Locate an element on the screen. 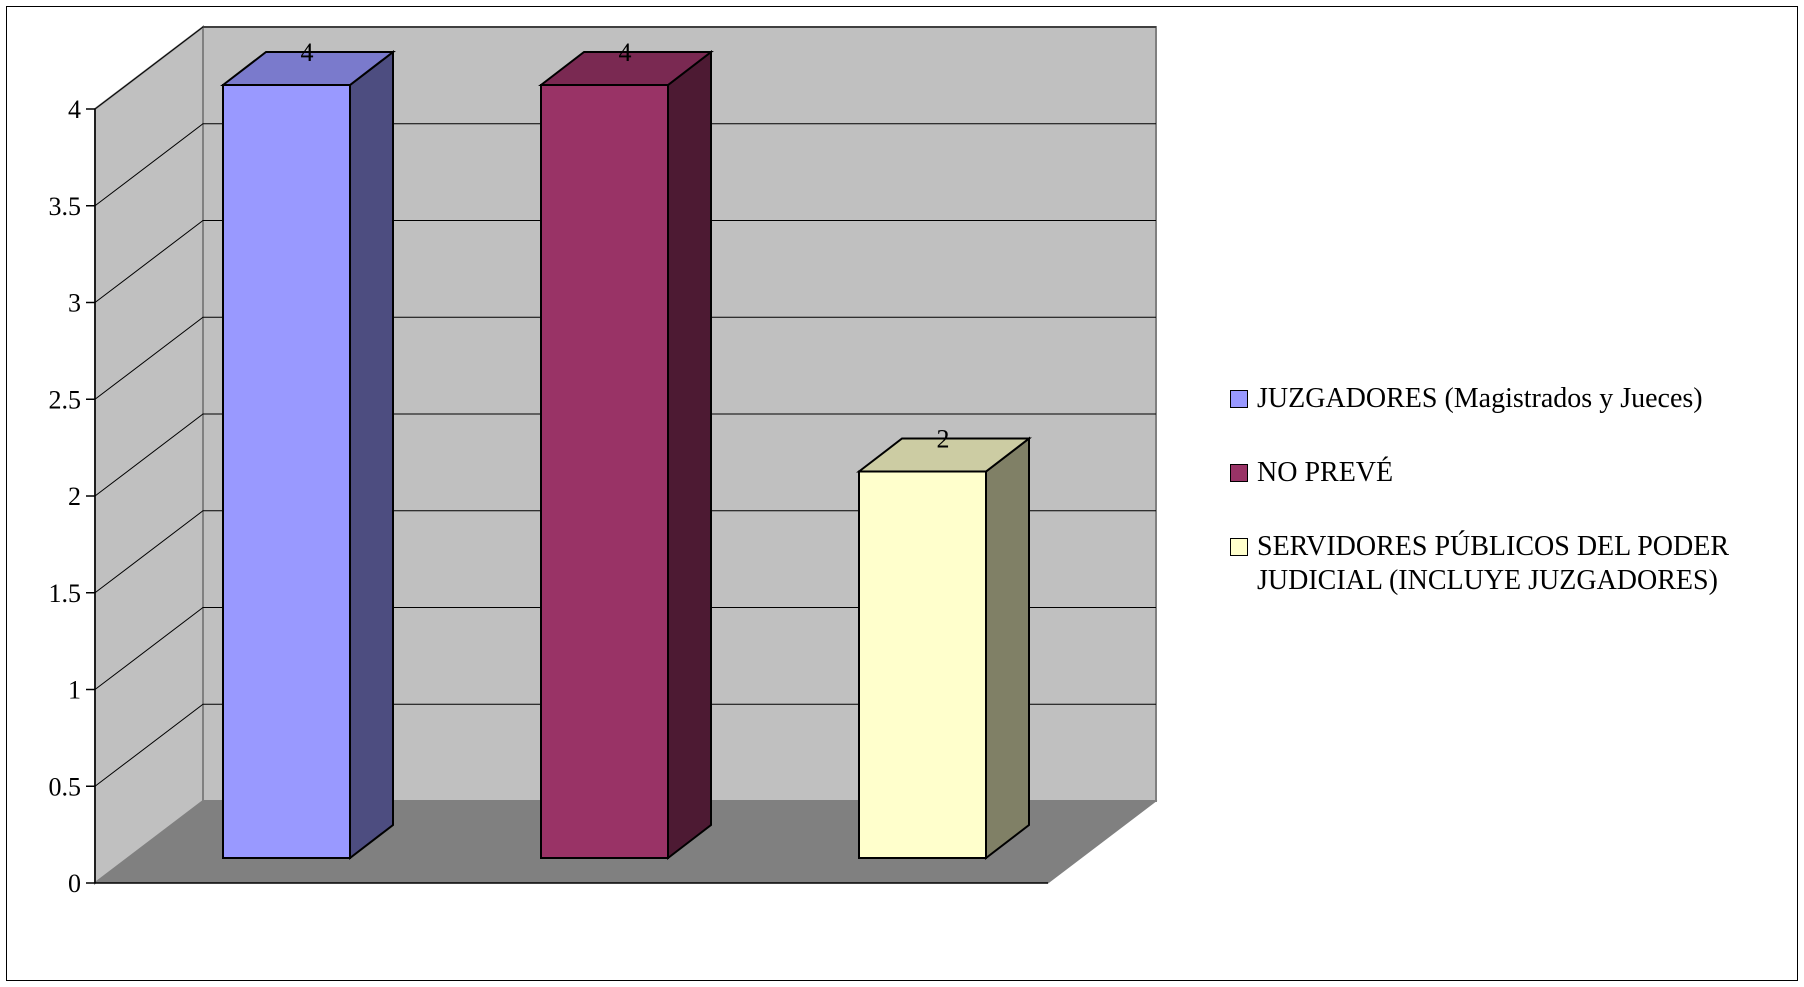 Image resolution: width=1804 pixels, height=987 pixels. y-tick-label: 3 is located at coordinates (74, 303).